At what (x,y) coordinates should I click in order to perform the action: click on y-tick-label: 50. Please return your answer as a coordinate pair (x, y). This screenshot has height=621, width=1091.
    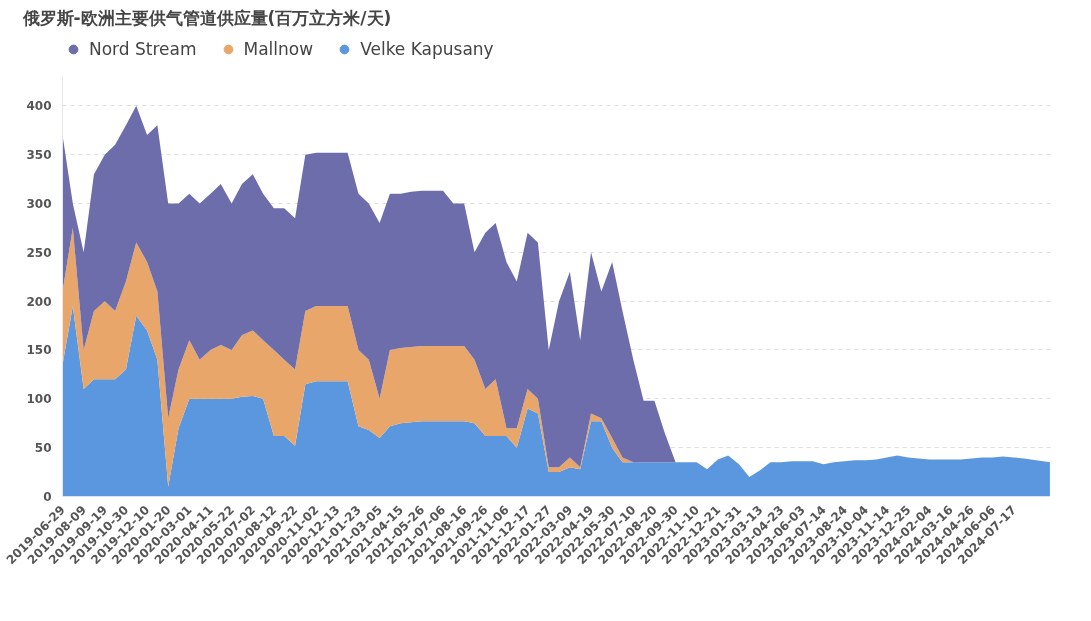
    Looking at the image, I should click on (43, 448).